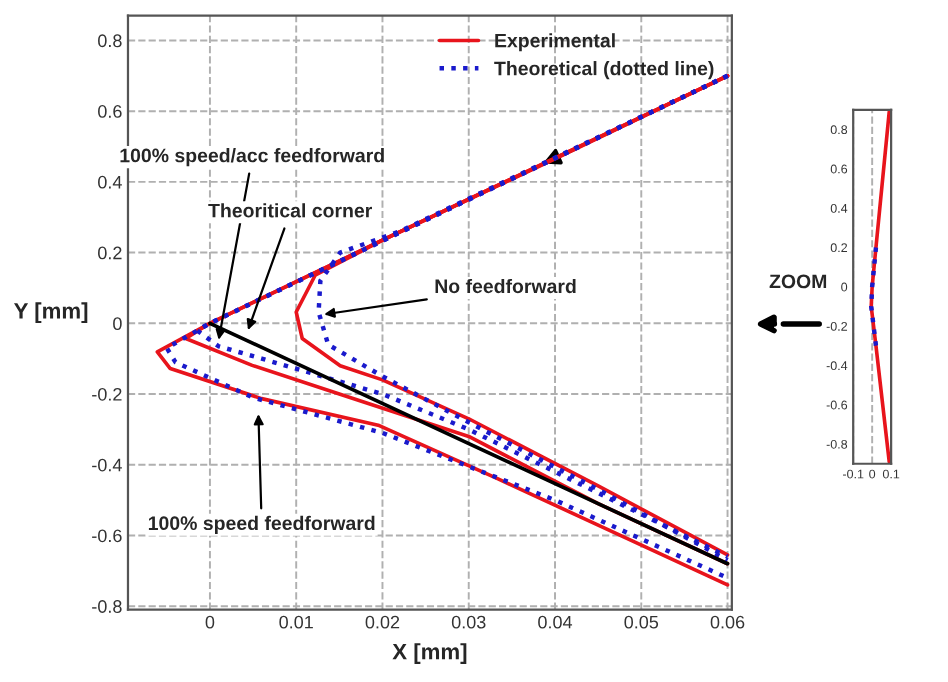 Image resolution: width=948 pixels, height=682 pixels. Describe the element at coordinates (107, 394) in the screenshot. I see `y-tick-label: -0.2` at that location.